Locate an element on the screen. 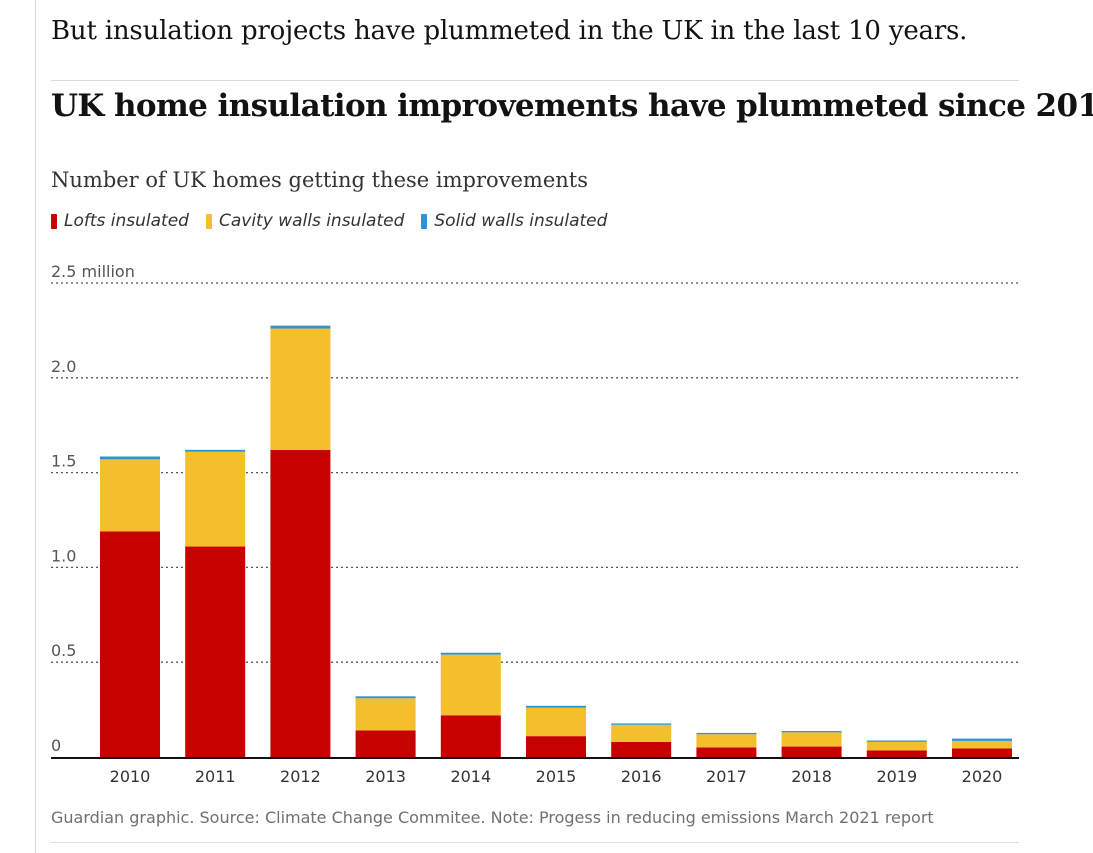 The height and width of the screenshot is (853, 1093). legend-item-solid-walls: Solid walls insulated is located at coordinates (514, 221).